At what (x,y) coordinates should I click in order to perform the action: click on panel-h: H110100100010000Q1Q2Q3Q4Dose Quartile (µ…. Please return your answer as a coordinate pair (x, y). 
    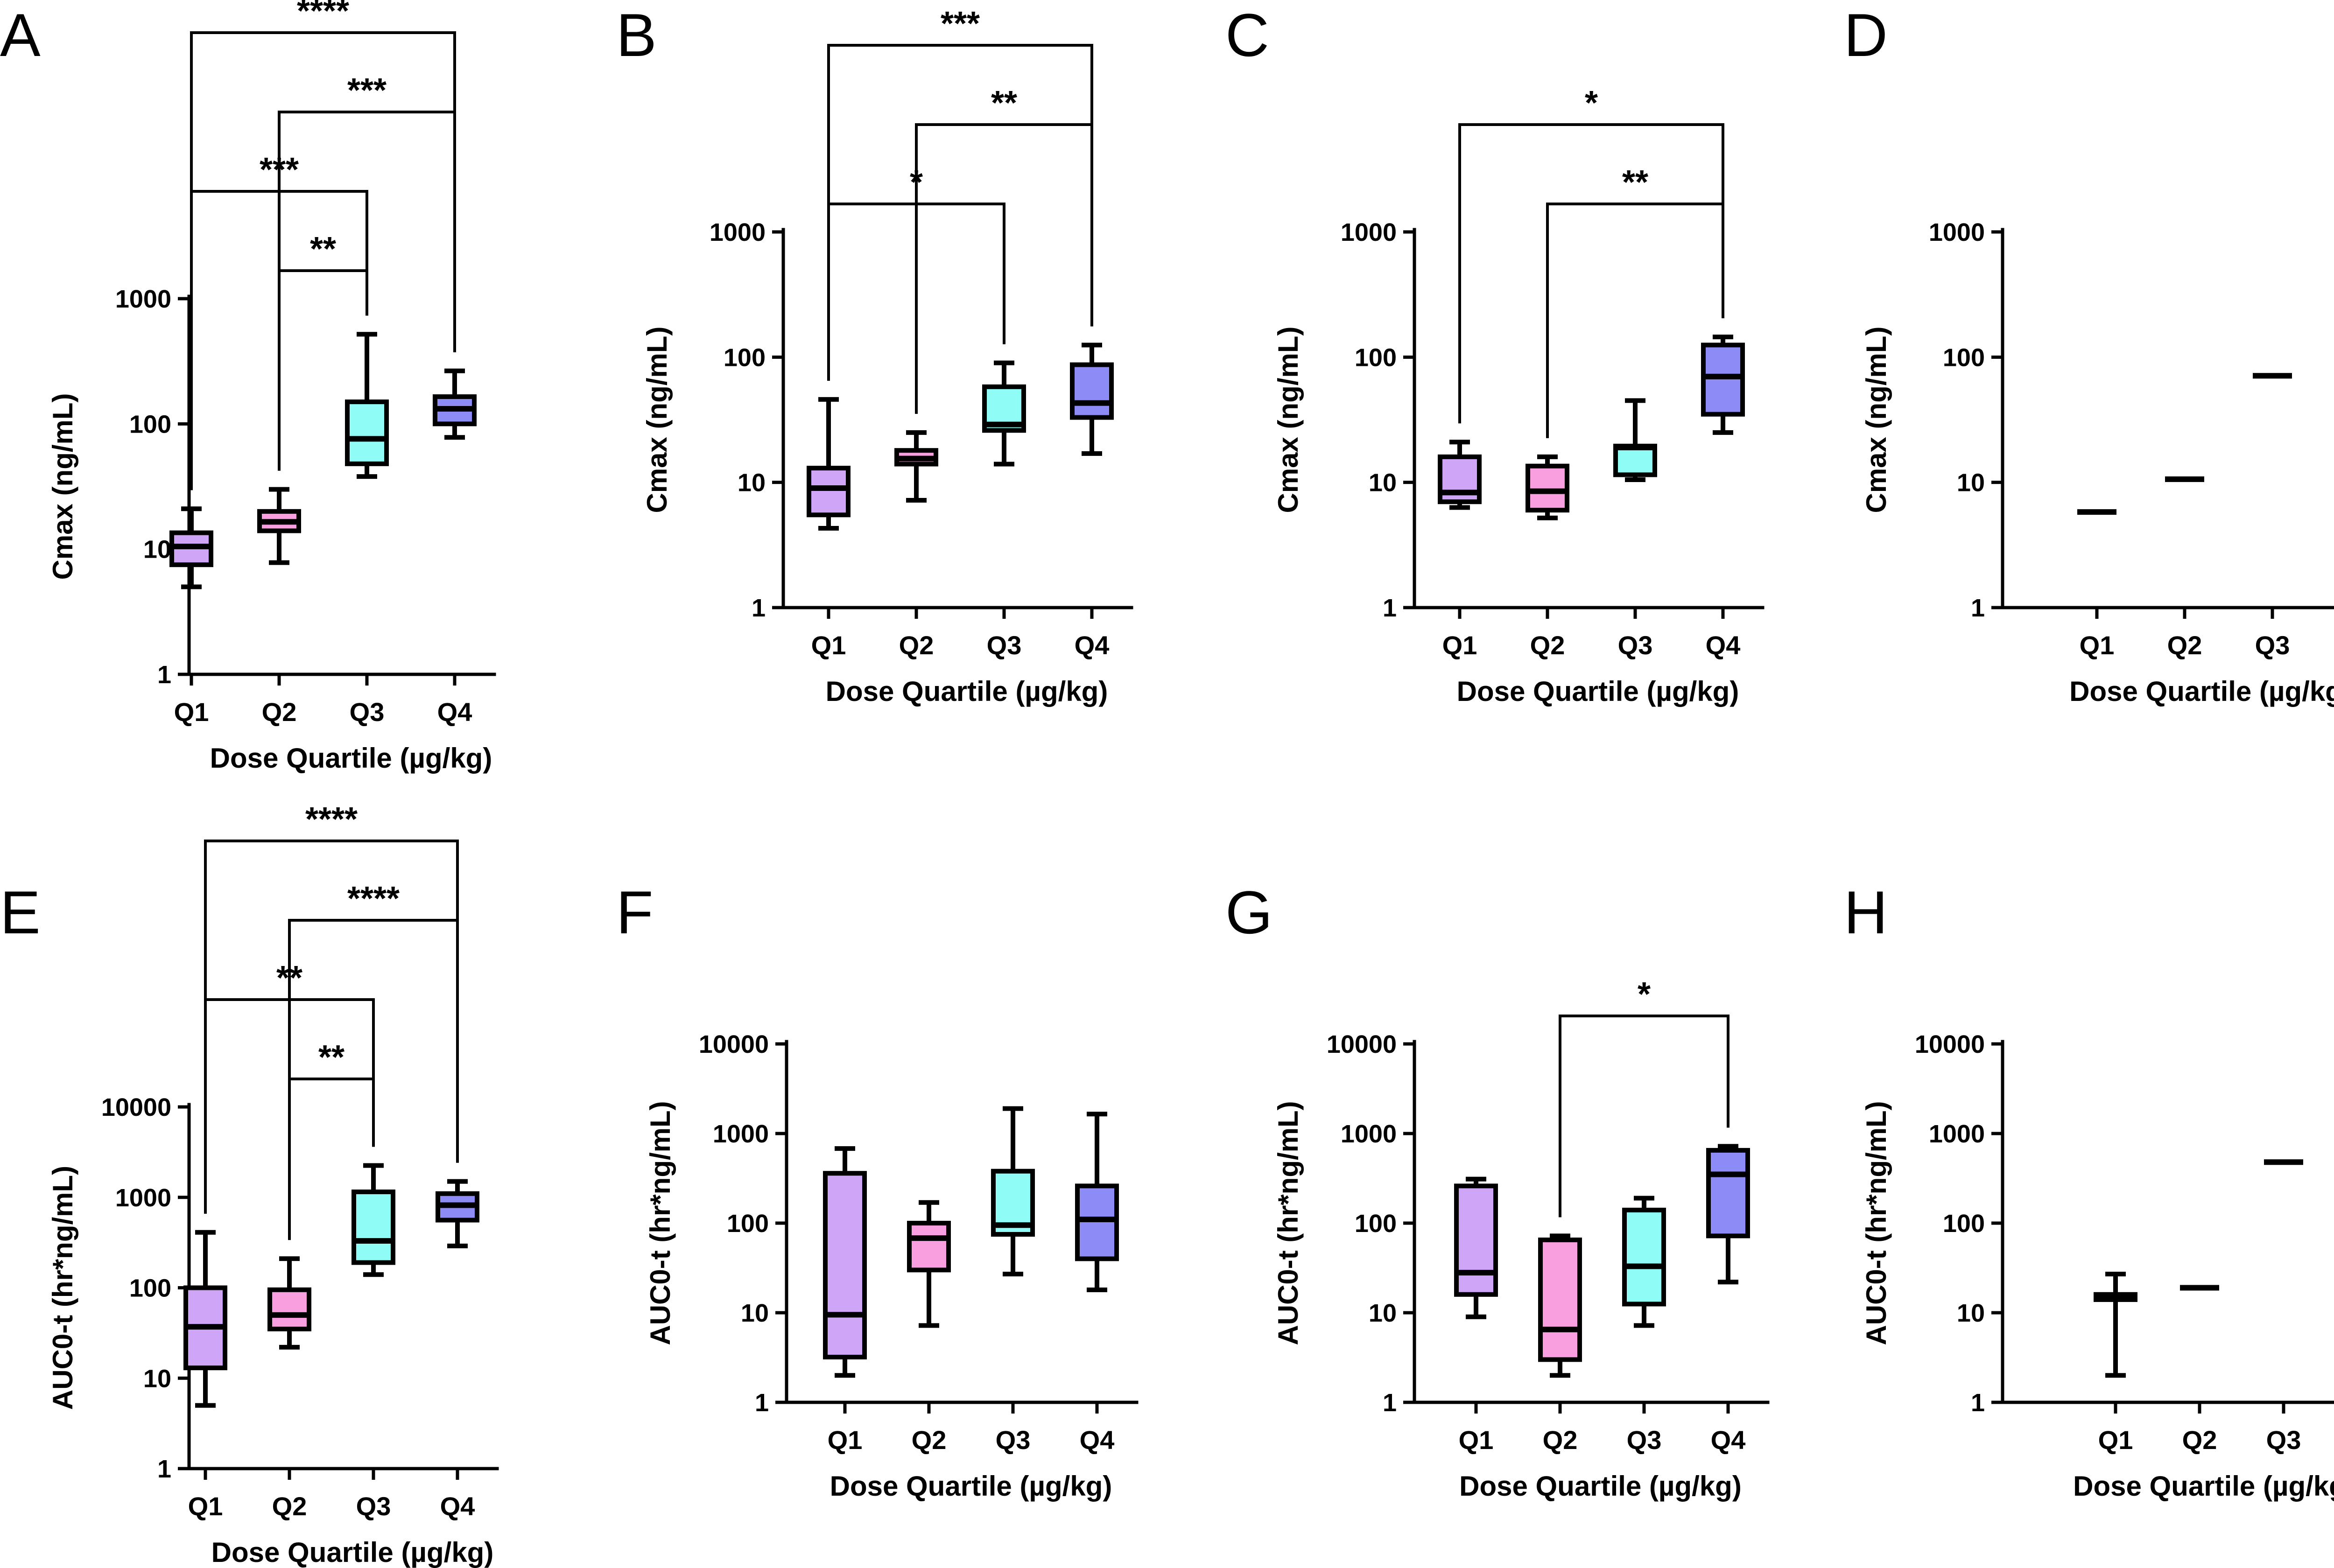
    Looking at the image, I should click on (2089, 1190).